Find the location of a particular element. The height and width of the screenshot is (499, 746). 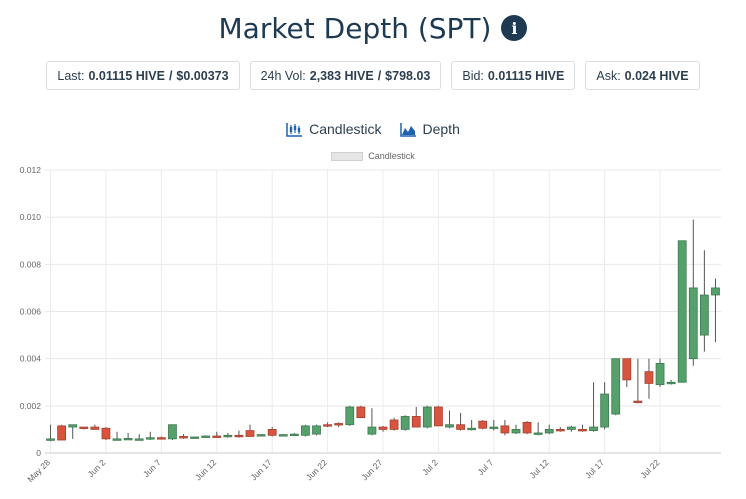

legend-label: Candlestick is located at coordinates (391, 156).